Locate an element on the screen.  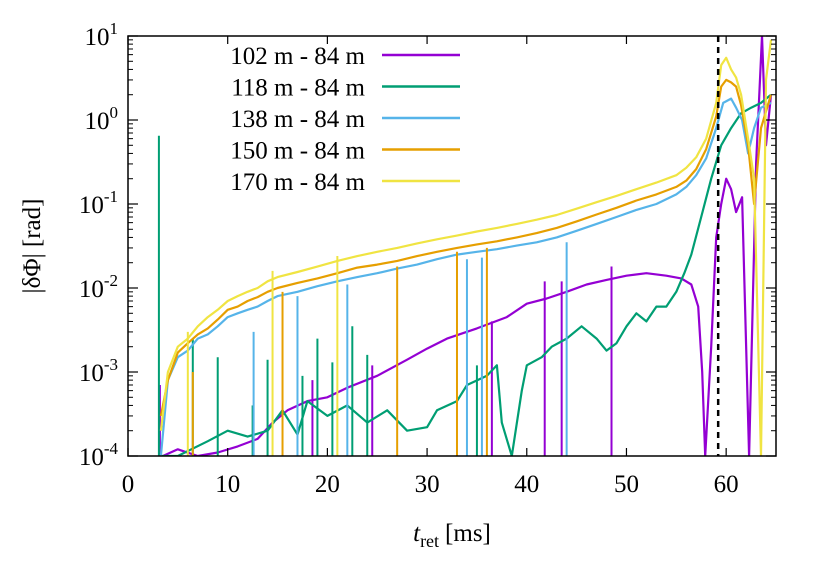
legend-label-3: 138 m - 84 m is located at coordinates (297, 119).